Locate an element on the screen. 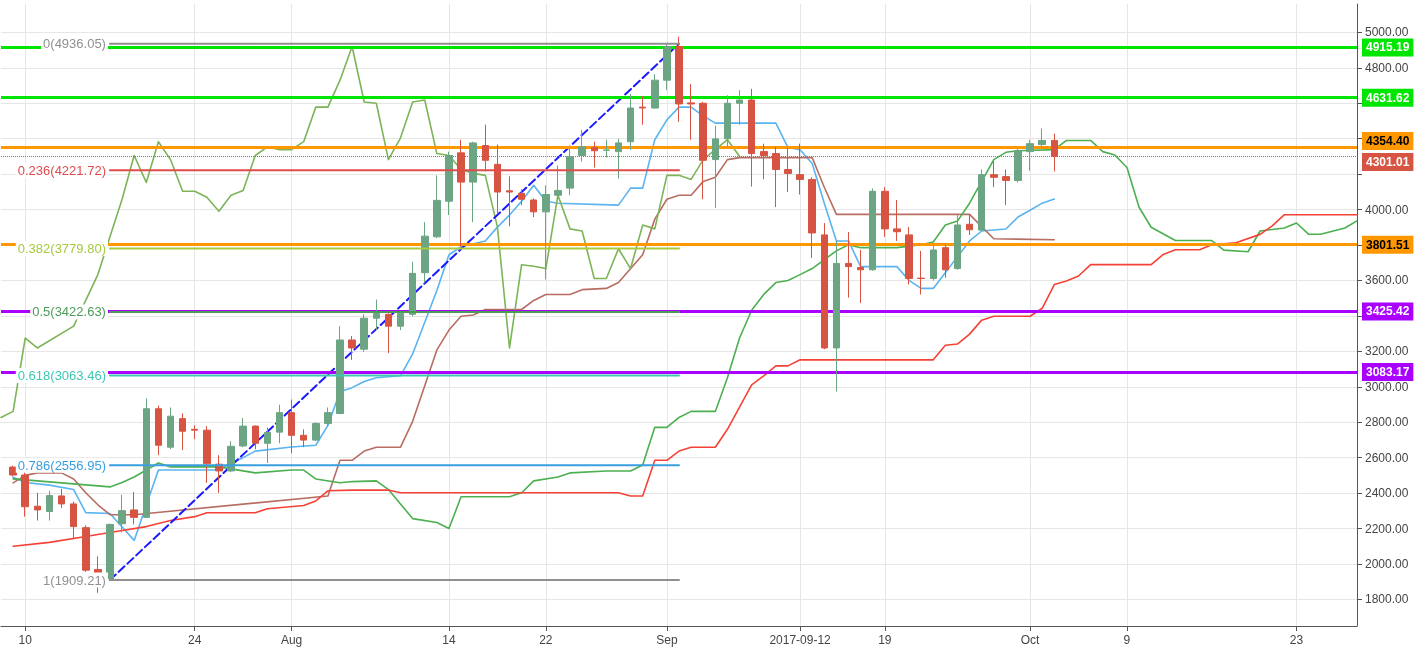 The height and width of the screenshot is (652, 1417). y-tick-label: 1800.00 is located at coordinates (1387, 599).